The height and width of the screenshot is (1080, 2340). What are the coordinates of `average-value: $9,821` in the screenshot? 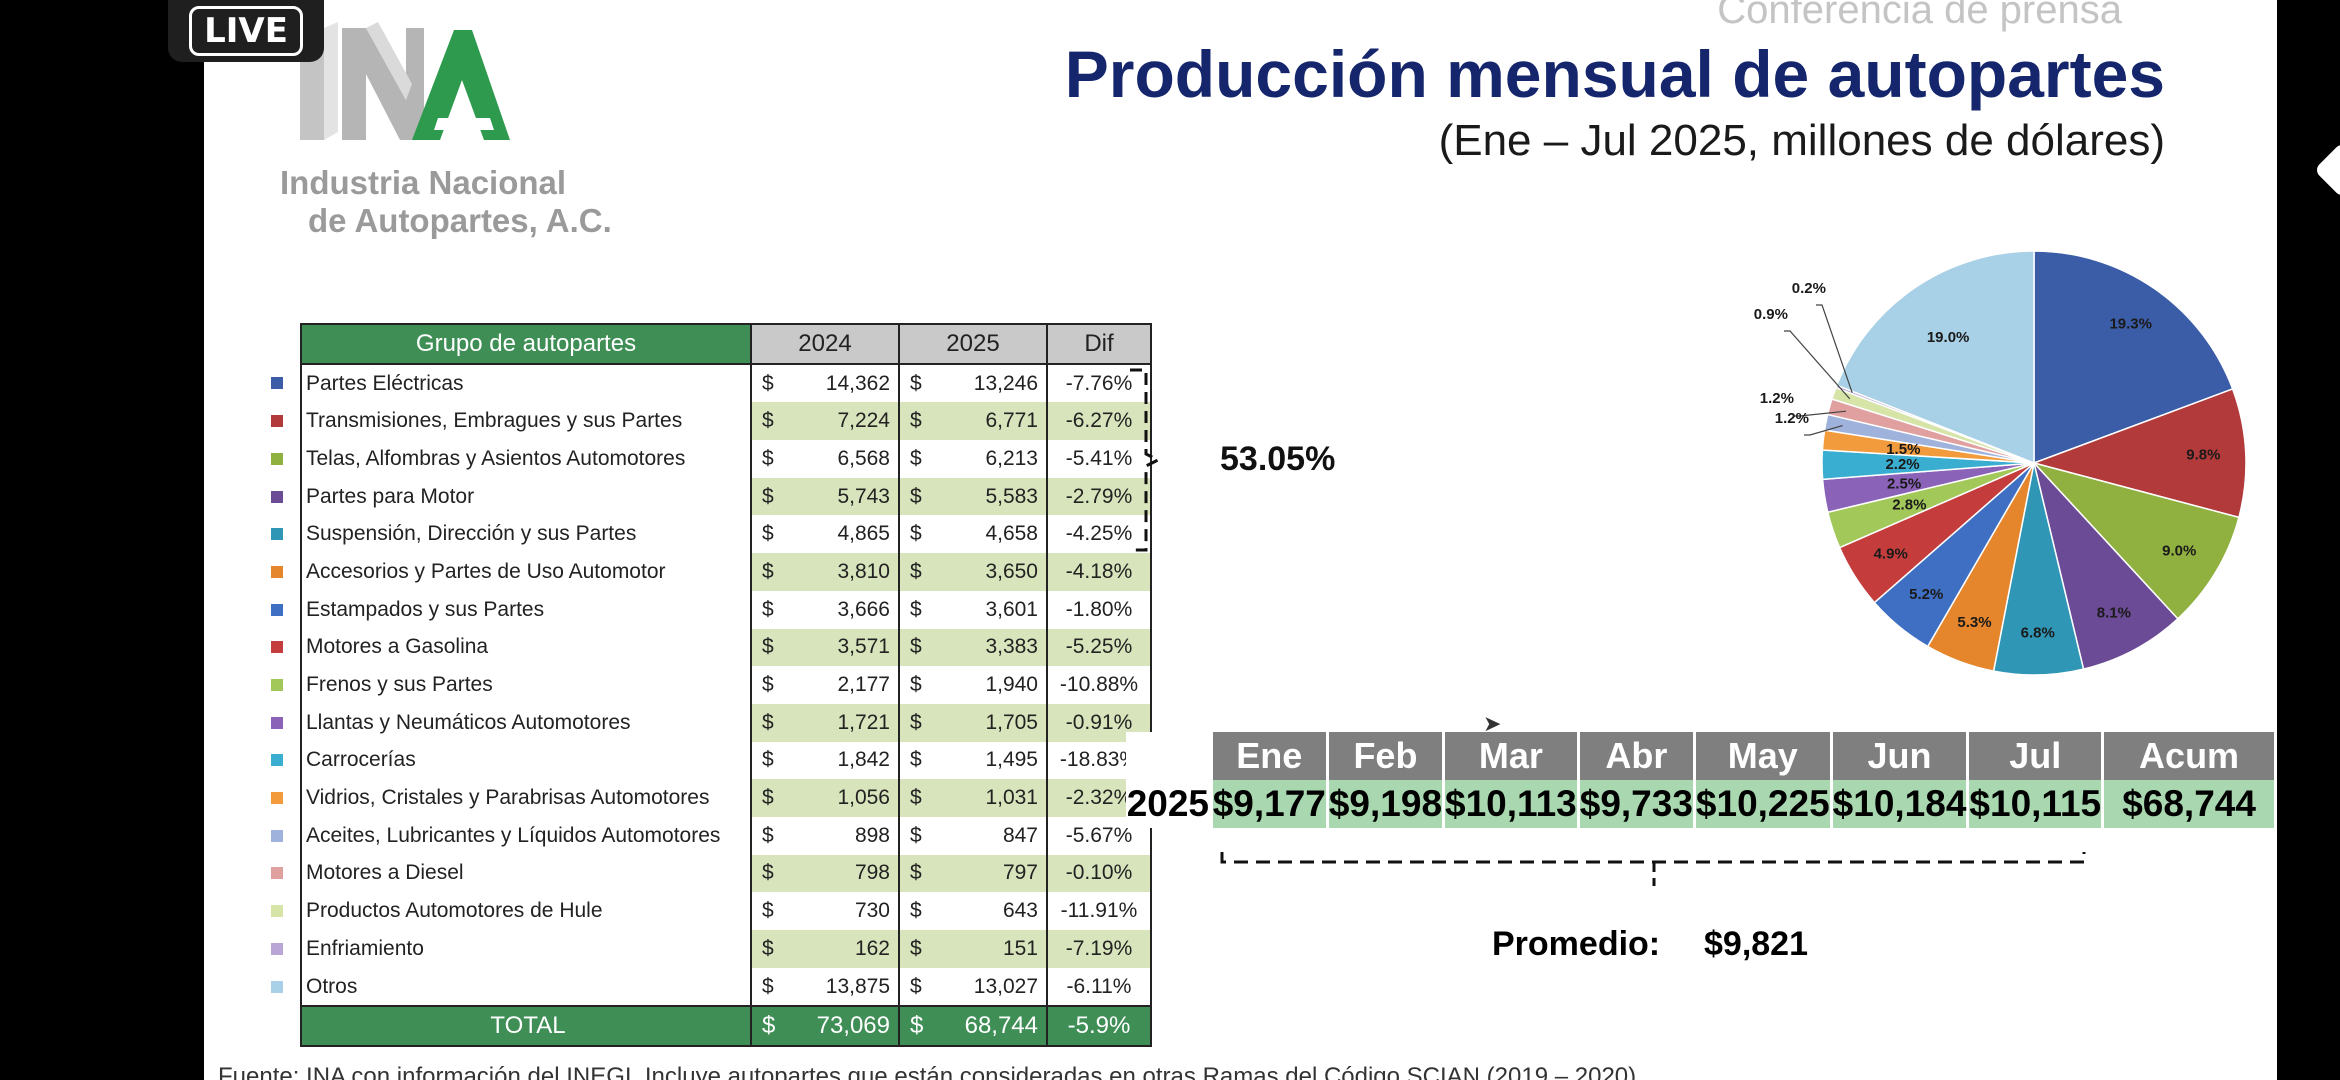 It's located at (1756, 944).